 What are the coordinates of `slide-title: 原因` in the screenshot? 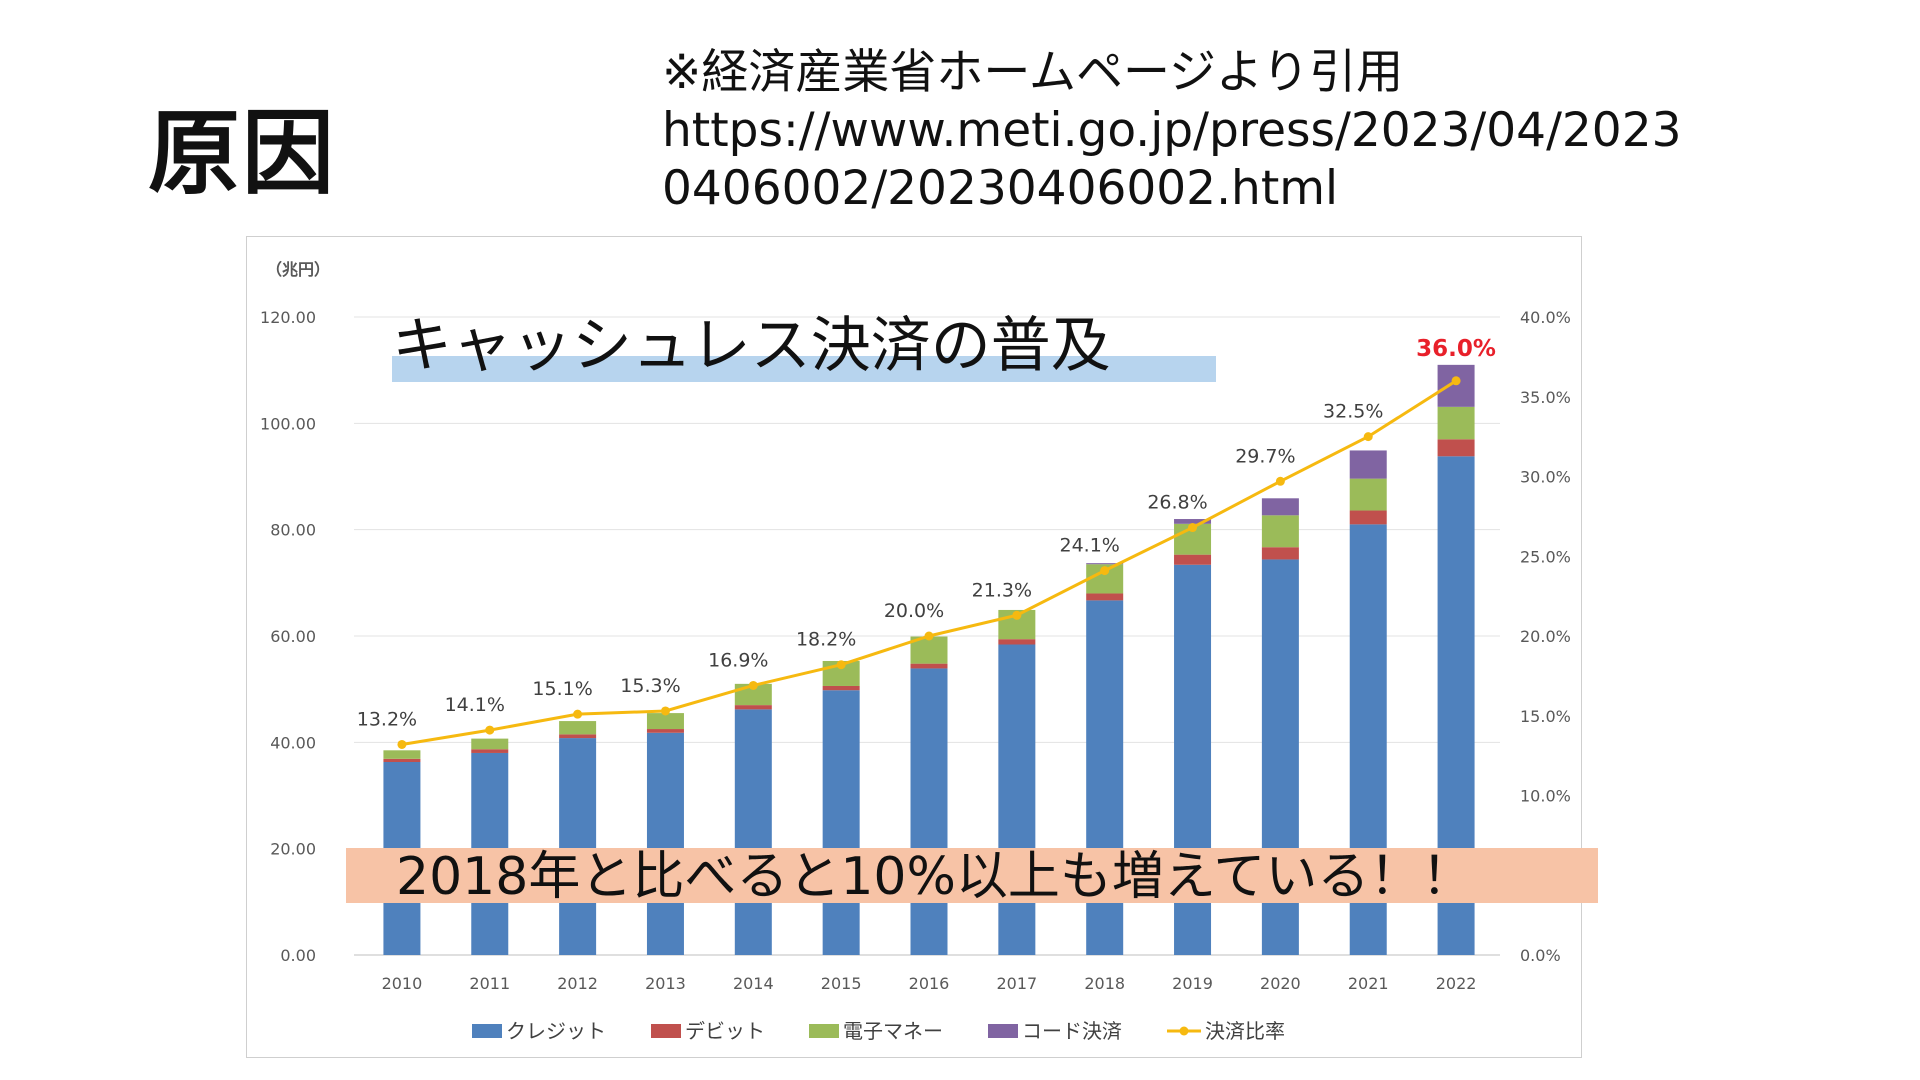 It's located at (242, 153).